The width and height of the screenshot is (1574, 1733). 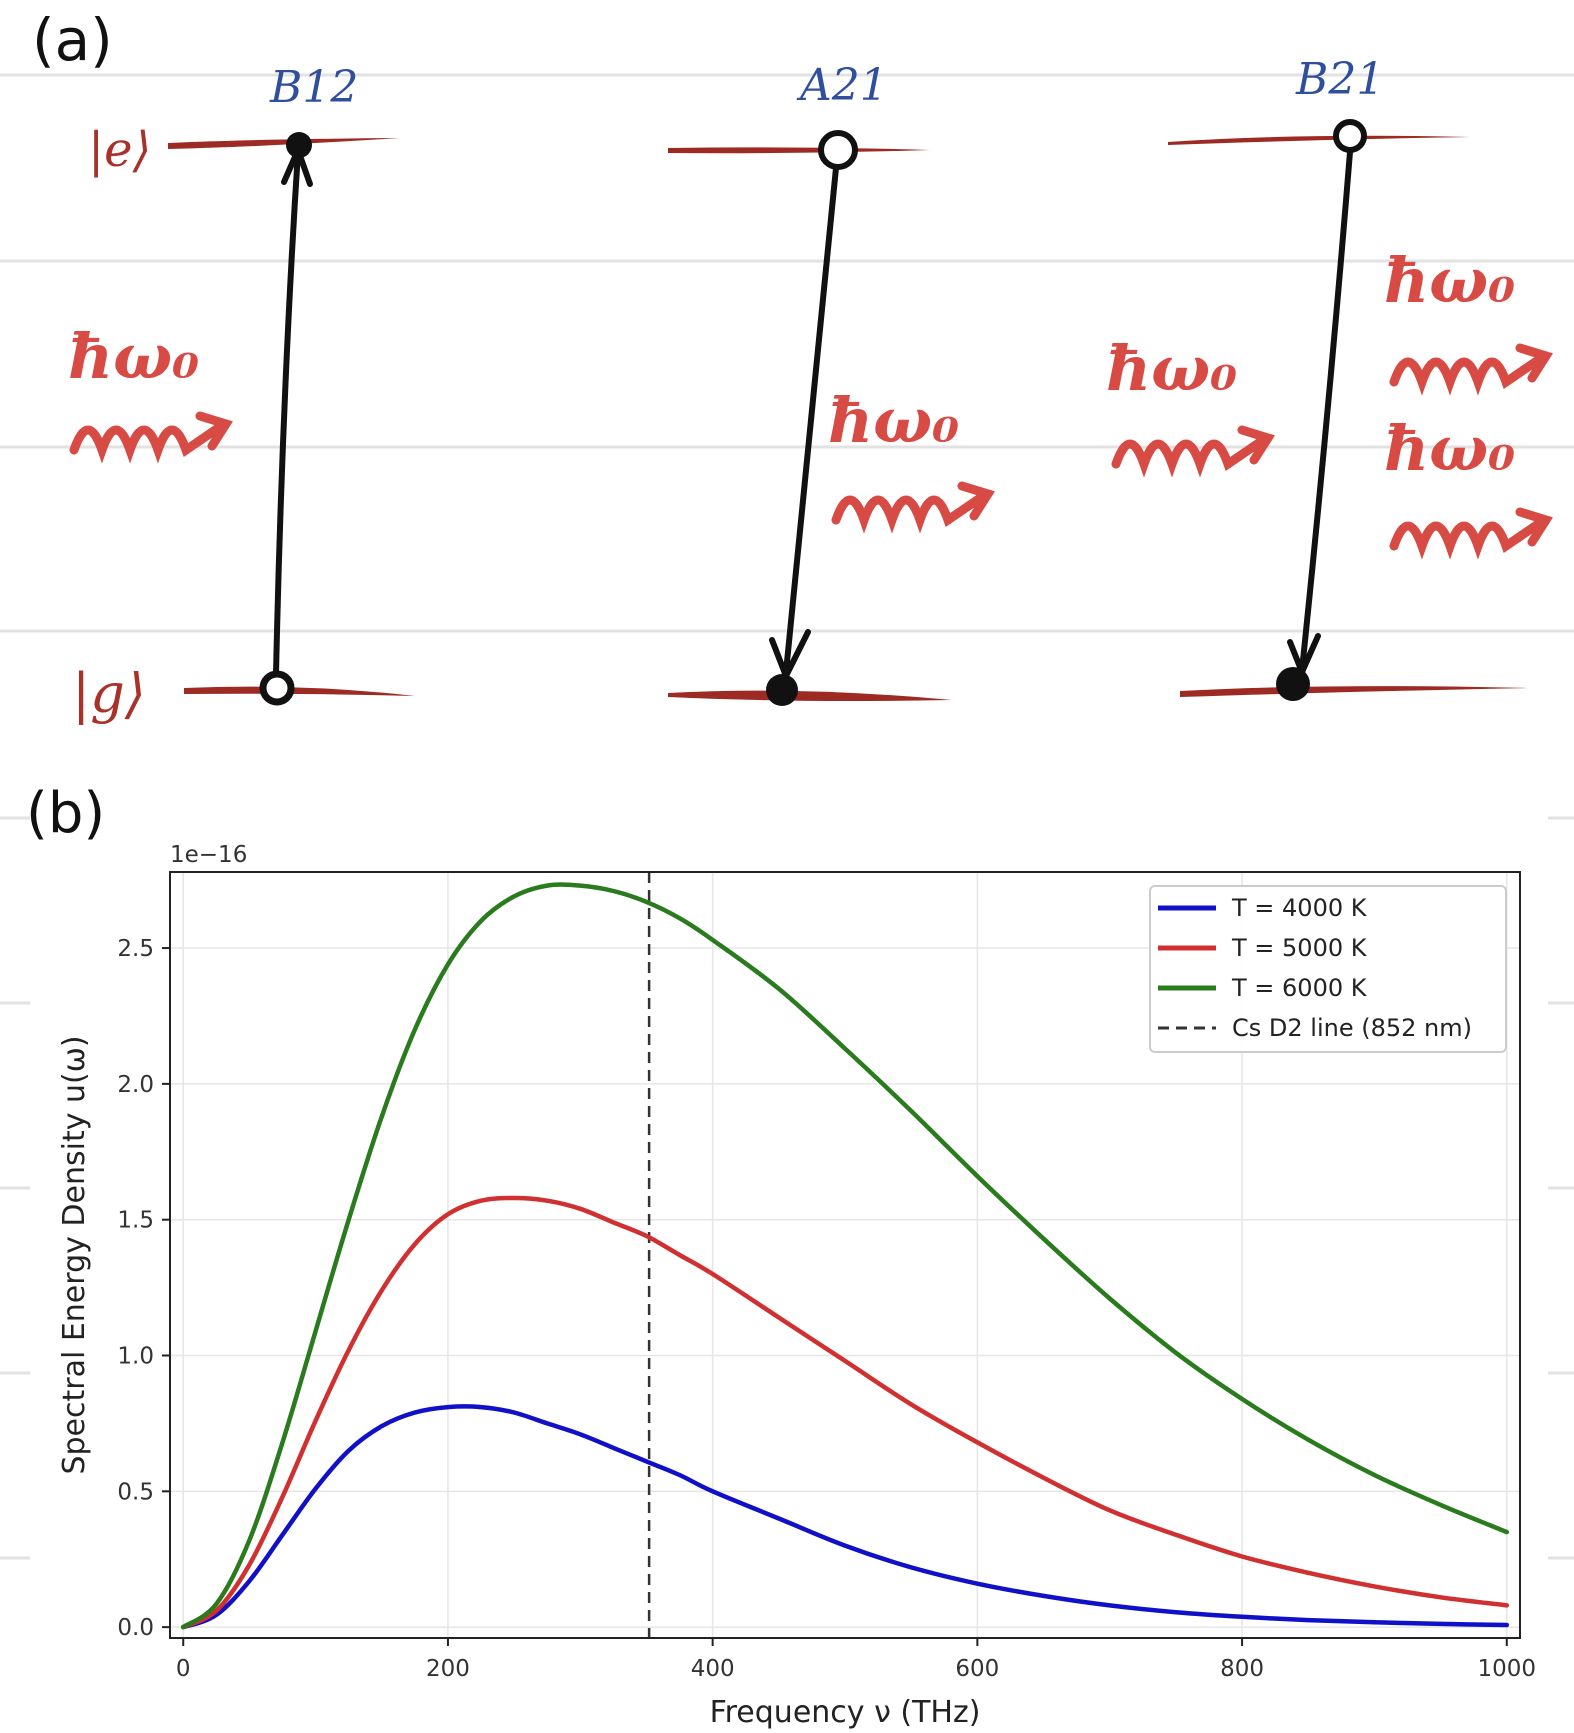 What do you see at coordinates (1293, 684) in the screenshot?
I see `stimulated-end-dot` at bounding box center [1293, 684].